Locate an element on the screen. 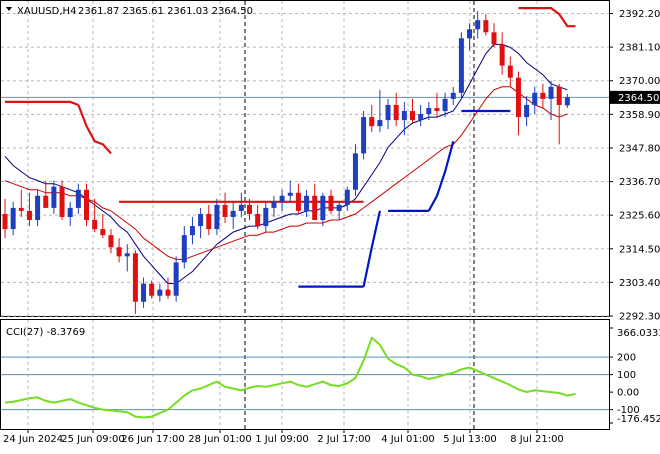  trailing-stop-blue is located at coordinates (441, 176).